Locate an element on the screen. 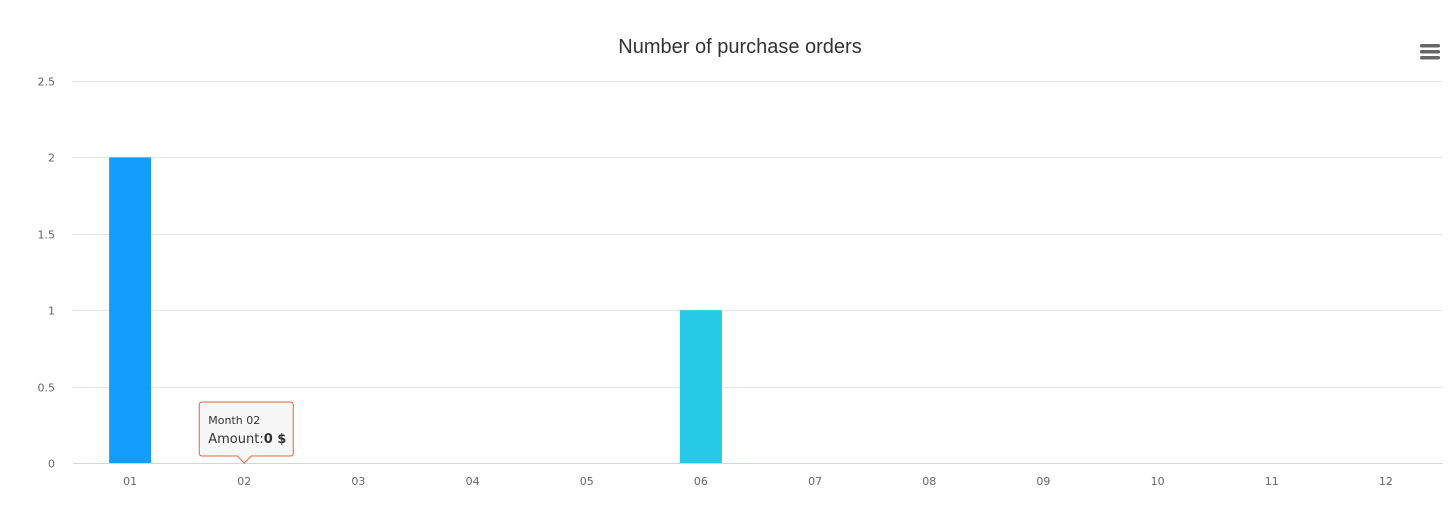 This screenshot has width=1453, height=521. tooltip-amount-value: 0 $ is located at coordinates (275, 439).